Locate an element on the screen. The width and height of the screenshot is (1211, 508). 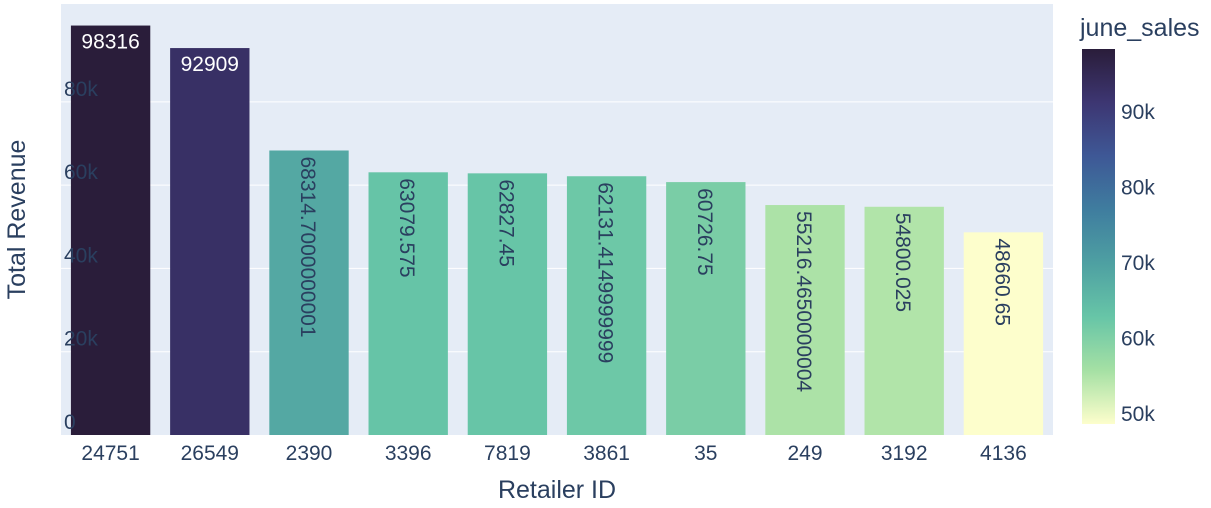
x-tick-label: 26549 is located at coordinates (210, 453).